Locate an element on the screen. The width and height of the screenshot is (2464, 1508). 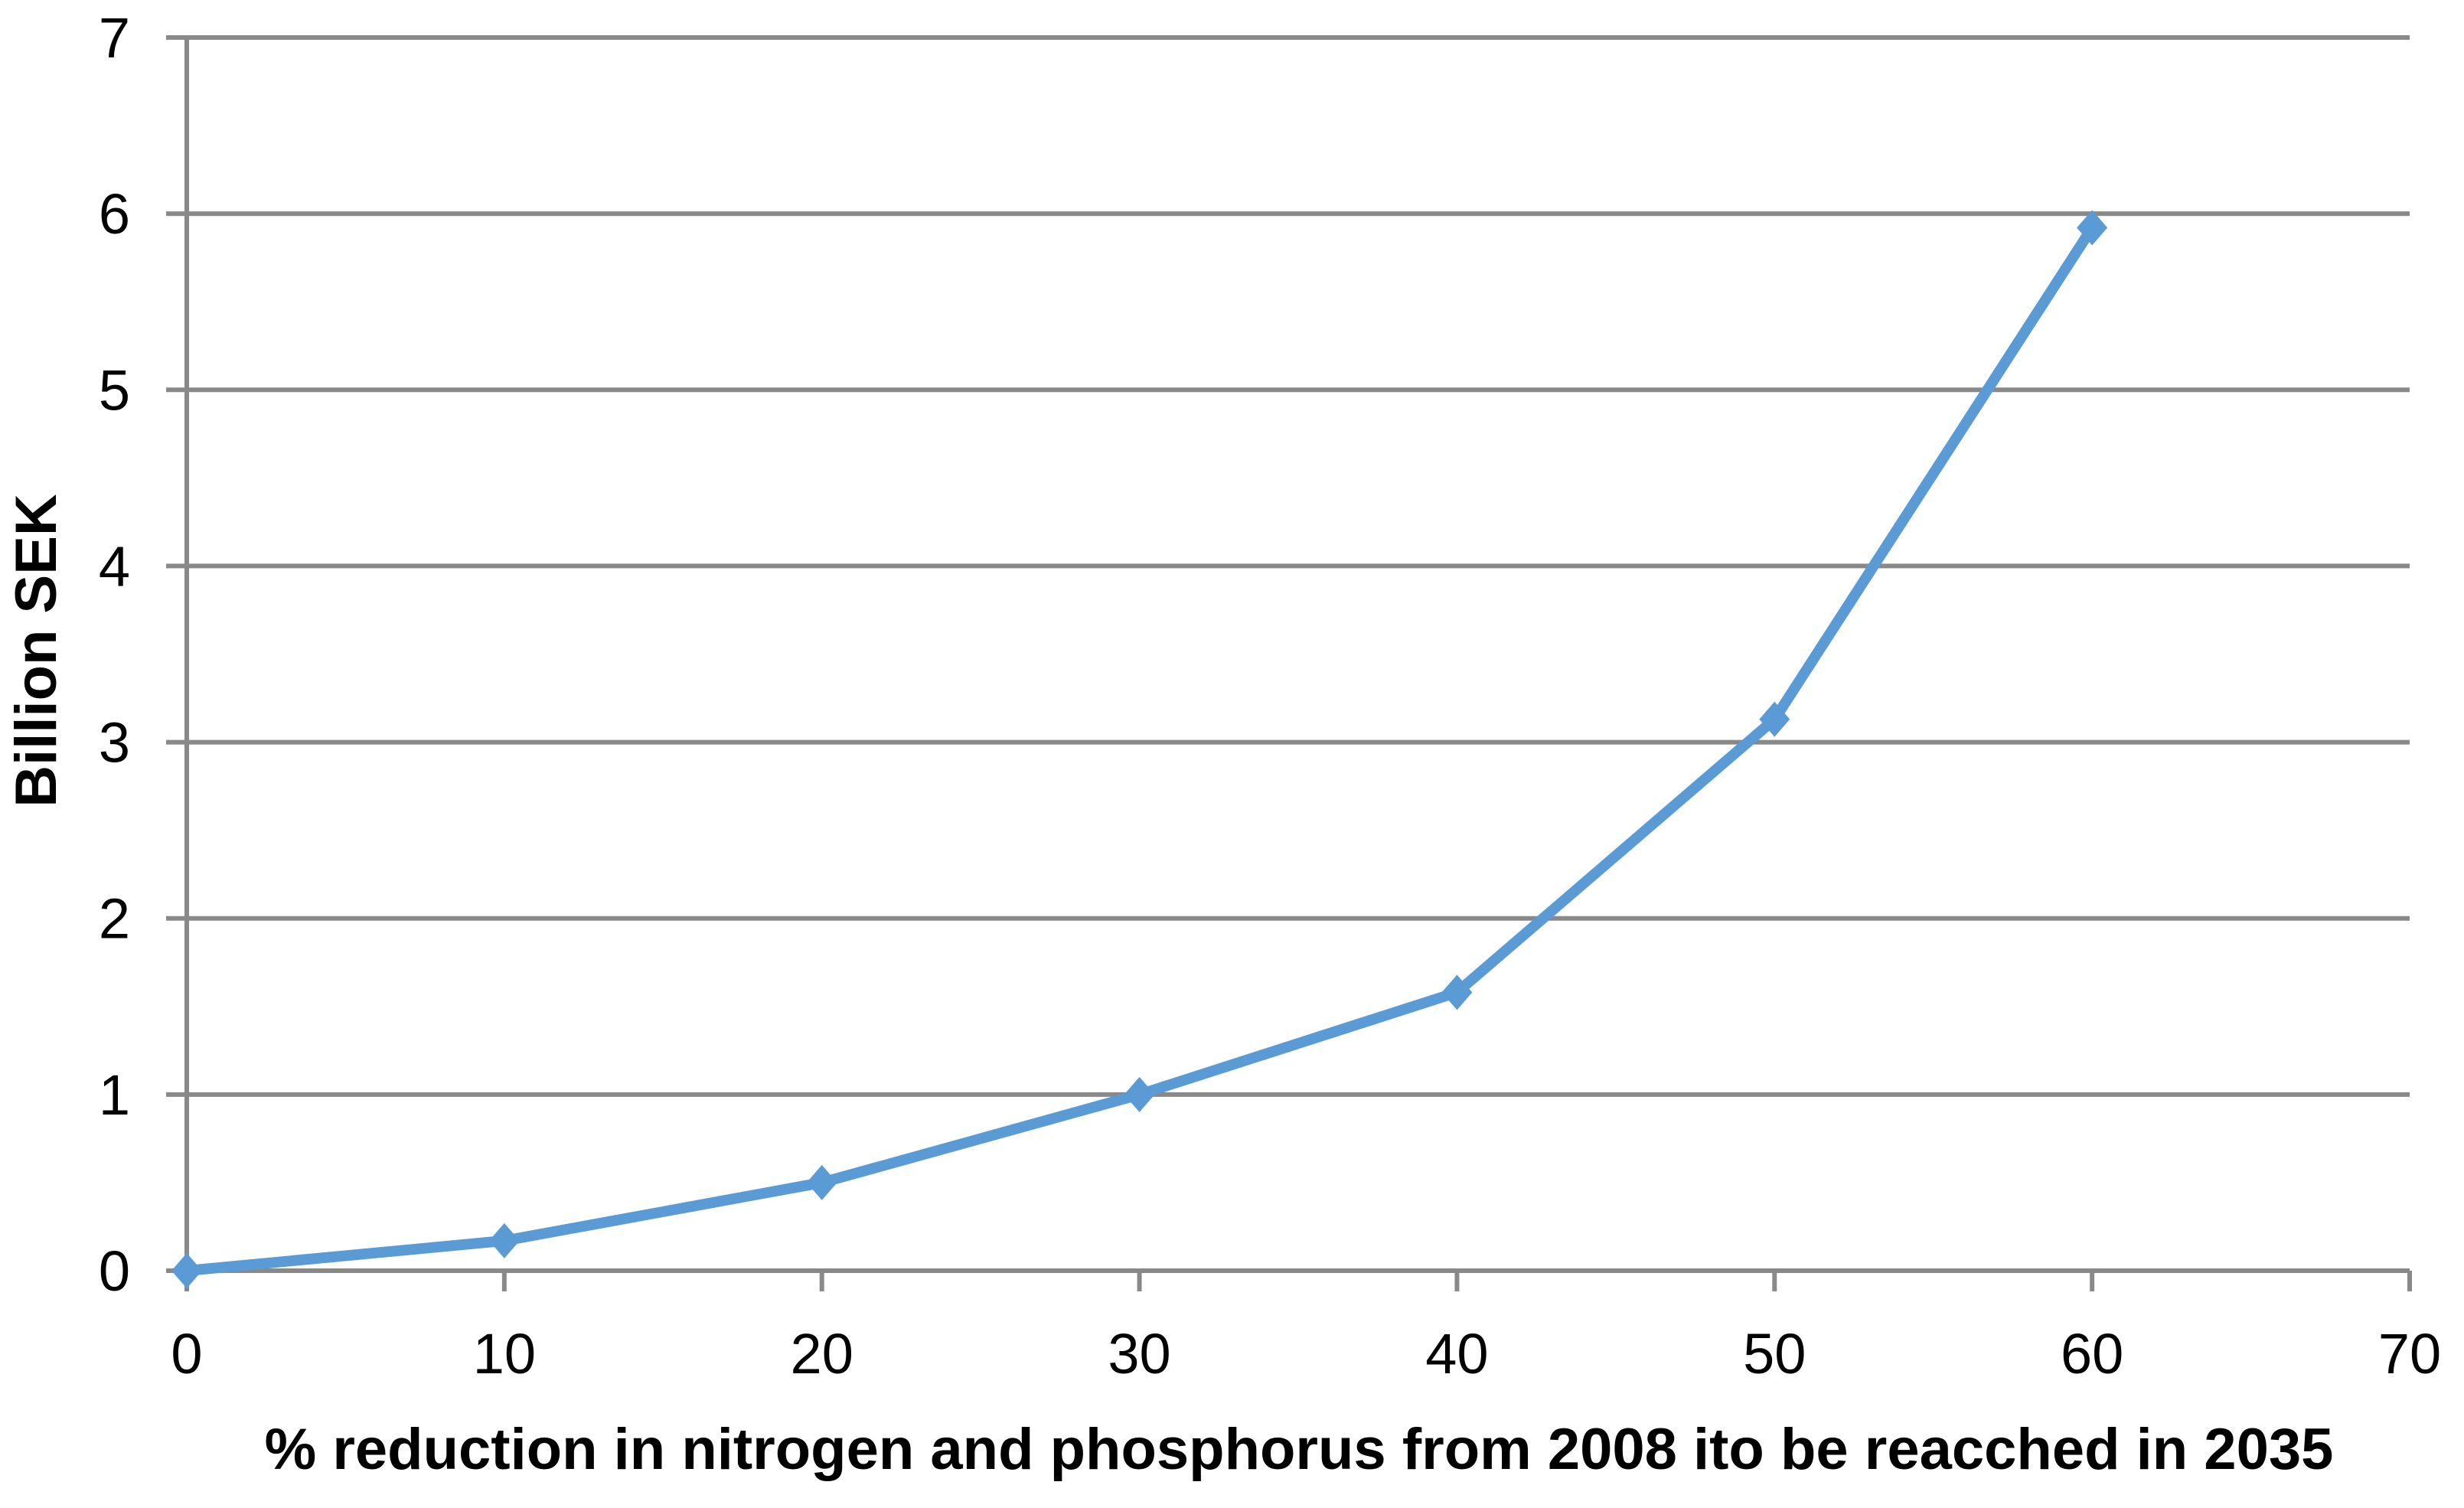
x-tick-label: 50 is located at coordinates (1774, 1354).